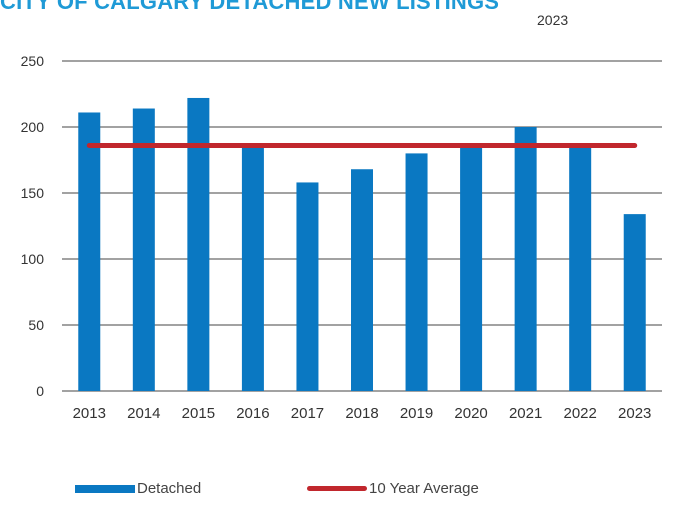 This screenshot has height=510, width=680. What do you see at coordinates (40, 391) in the screenshot?
I see `y-tick-label: 0` at bounding box center [40, 391].